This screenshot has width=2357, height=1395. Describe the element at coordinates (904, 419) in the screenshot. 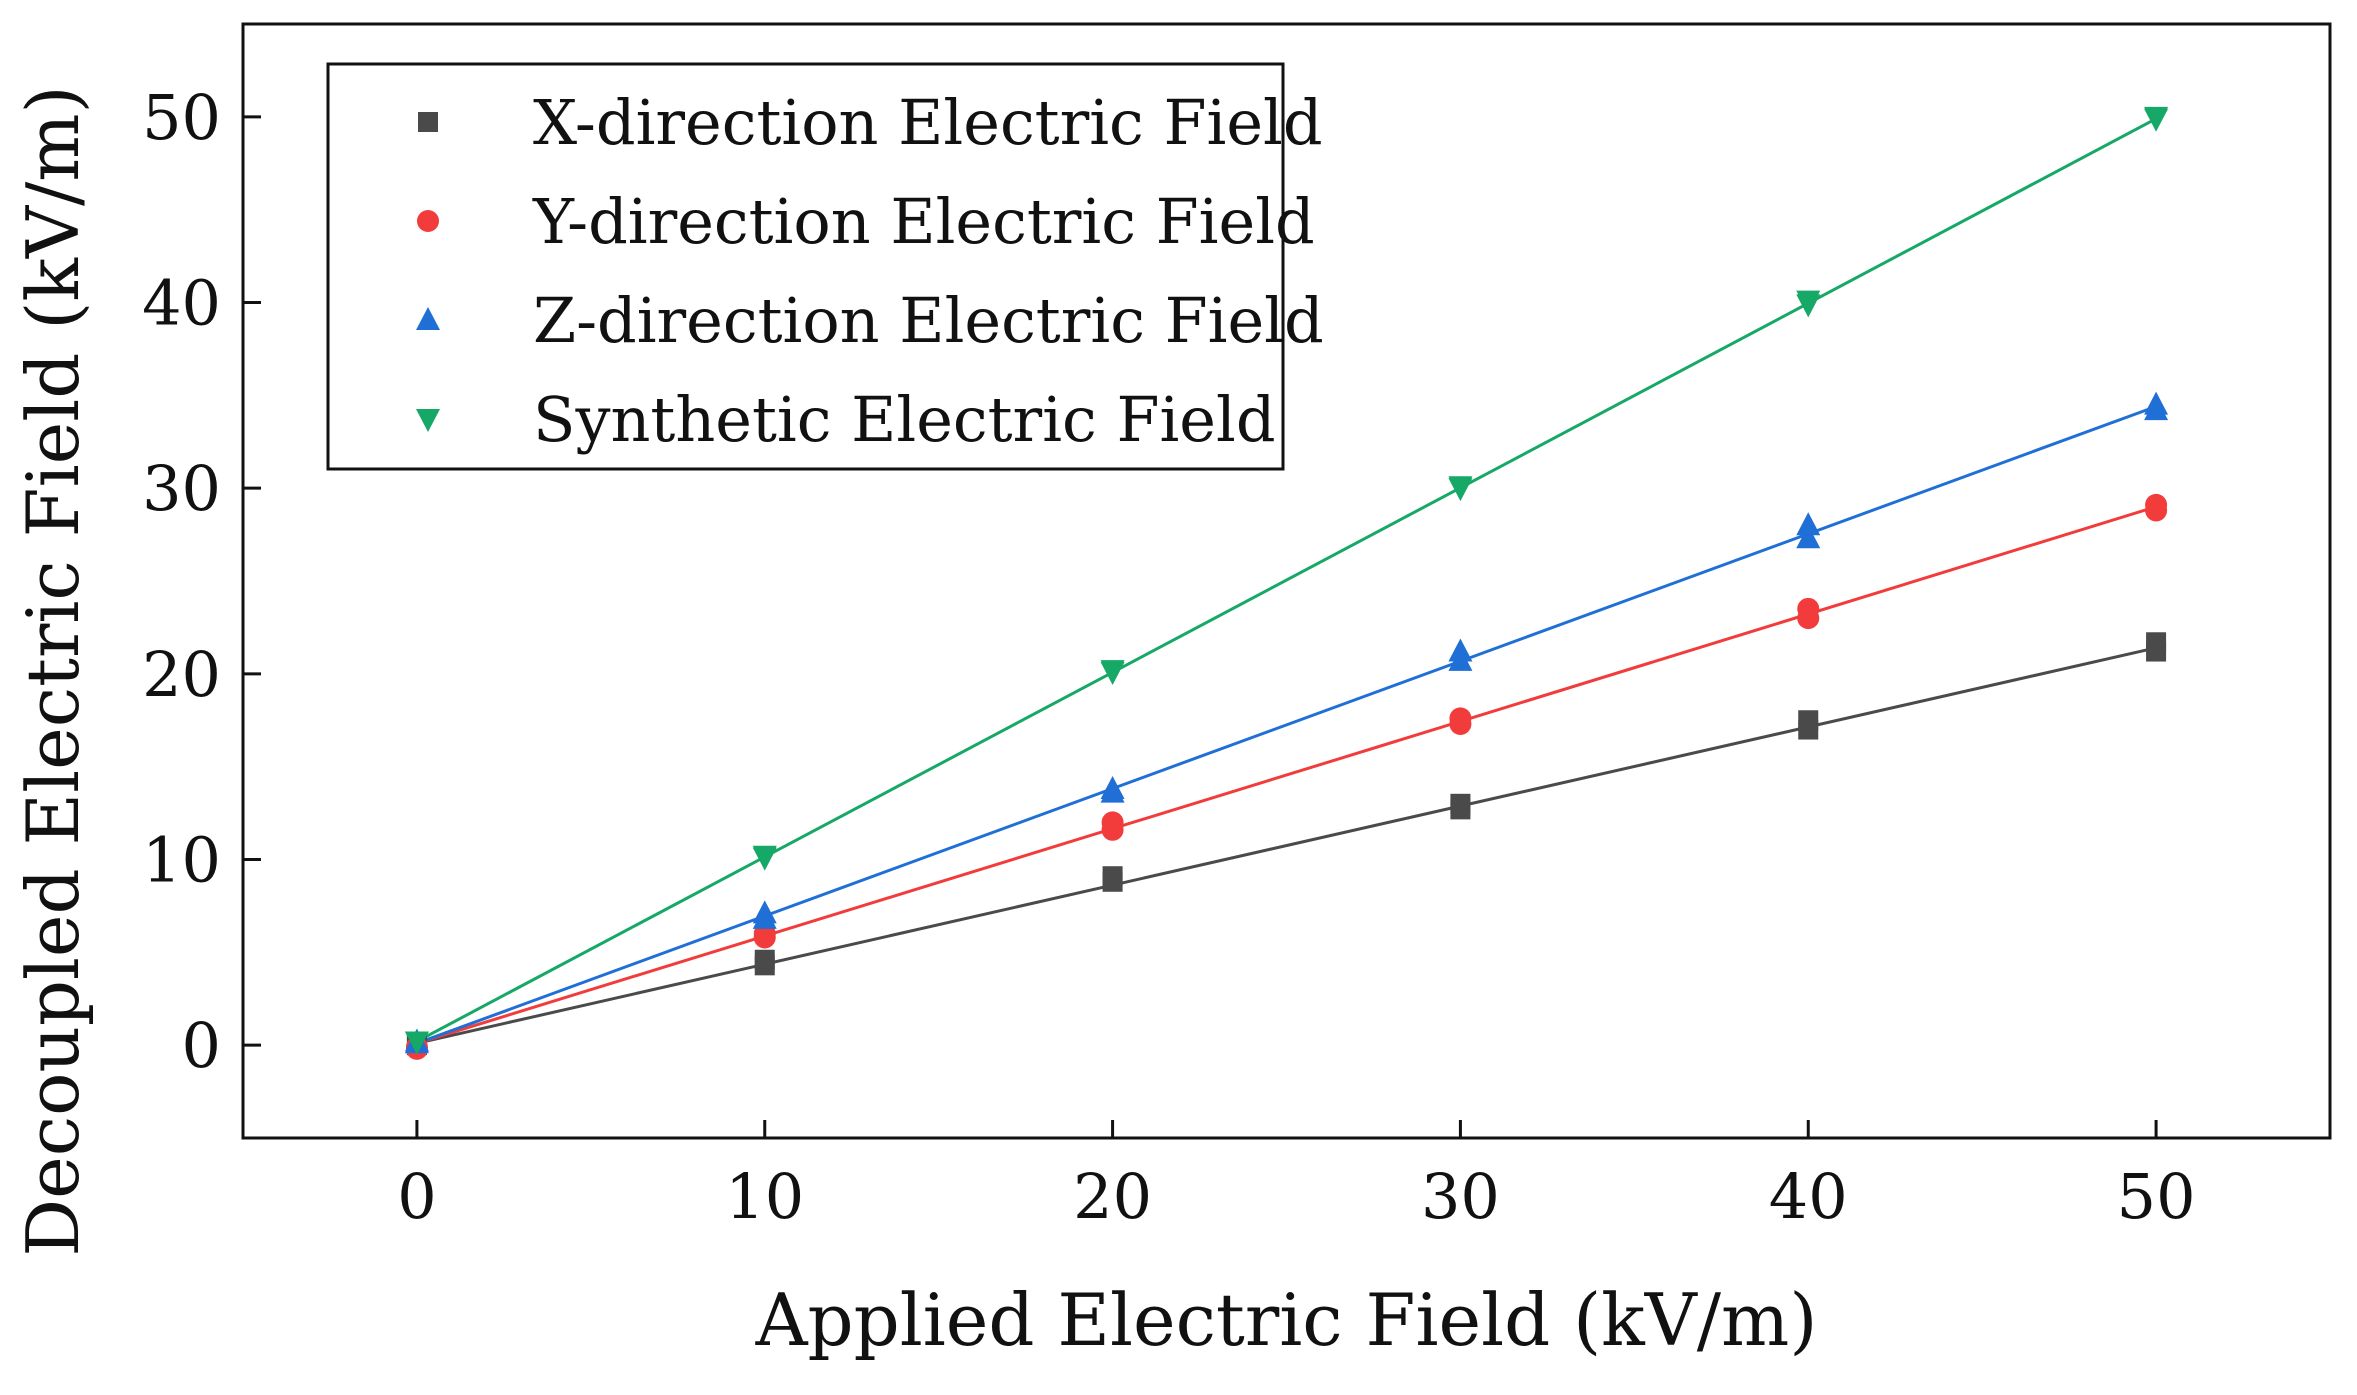

I see `legend-label-series-4: Synthetic Electric Field` at that location.